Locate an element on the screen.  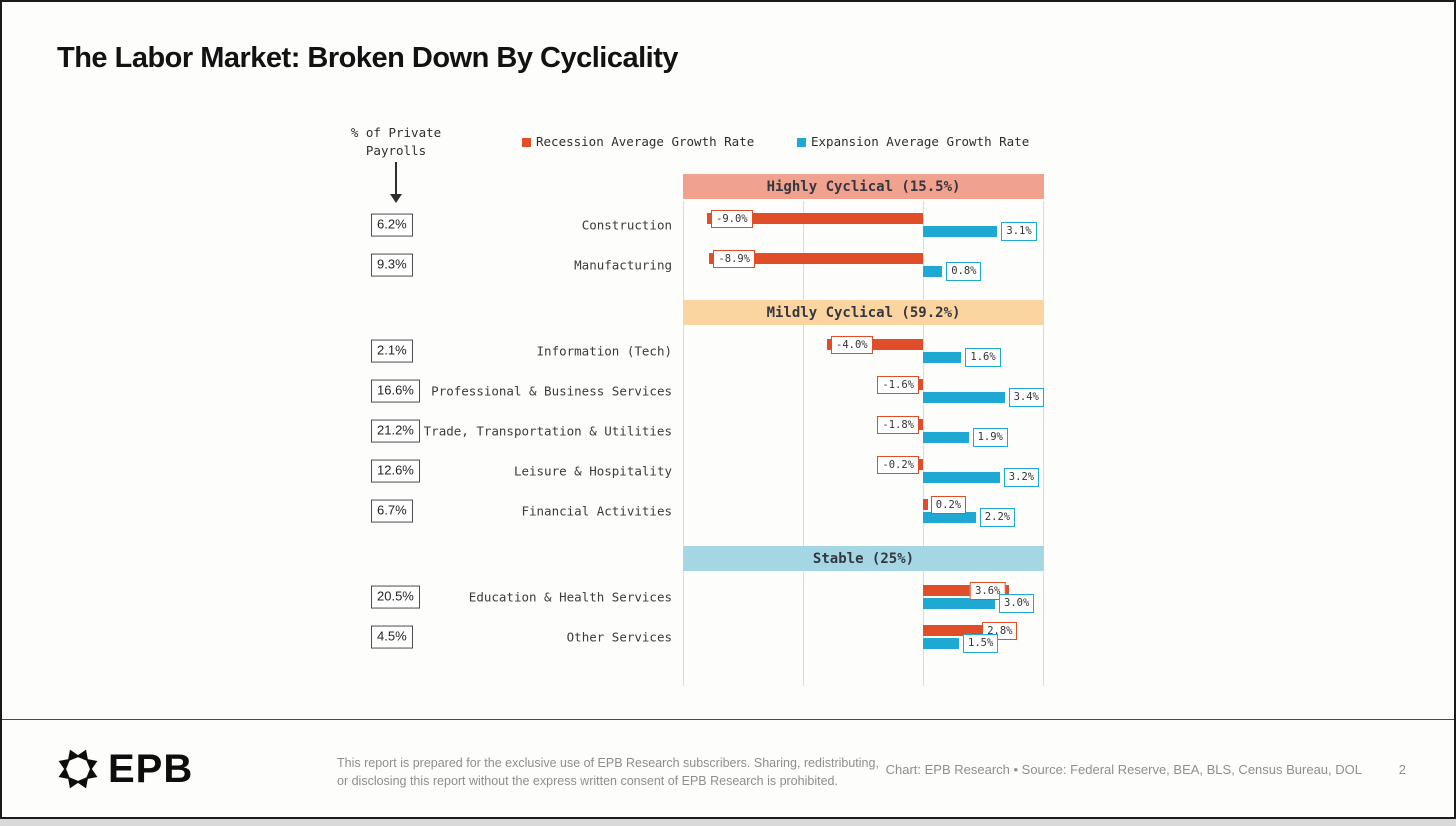
sector-label: Manufacturing is located at coordinates (623, 265).